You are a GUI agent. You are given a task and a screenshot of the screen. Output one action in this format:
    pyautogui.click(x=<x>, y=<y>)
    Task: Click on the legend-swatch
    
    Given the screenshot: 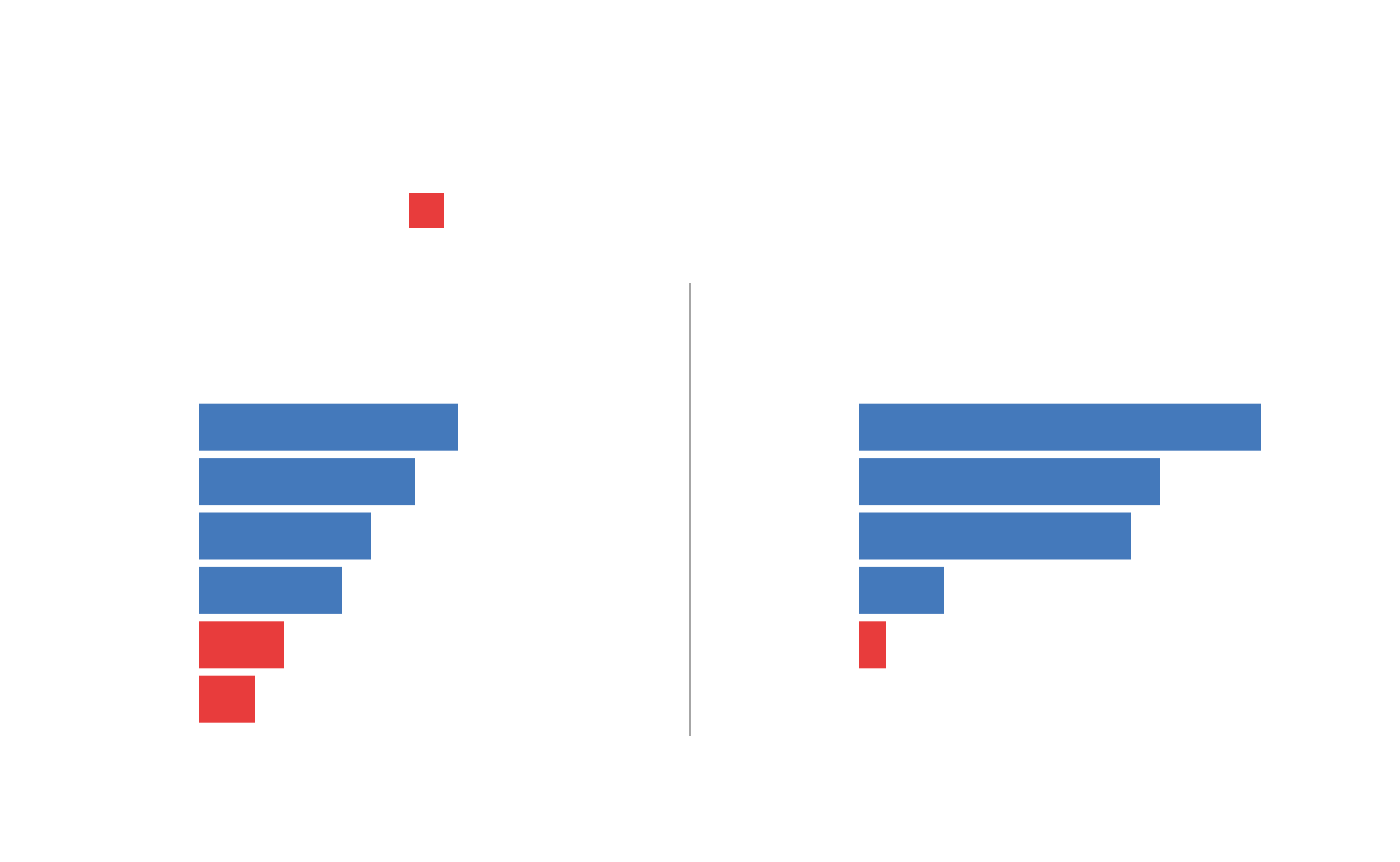 What is the action you would take?
    pyautogui.click(x=426, y=210)
    